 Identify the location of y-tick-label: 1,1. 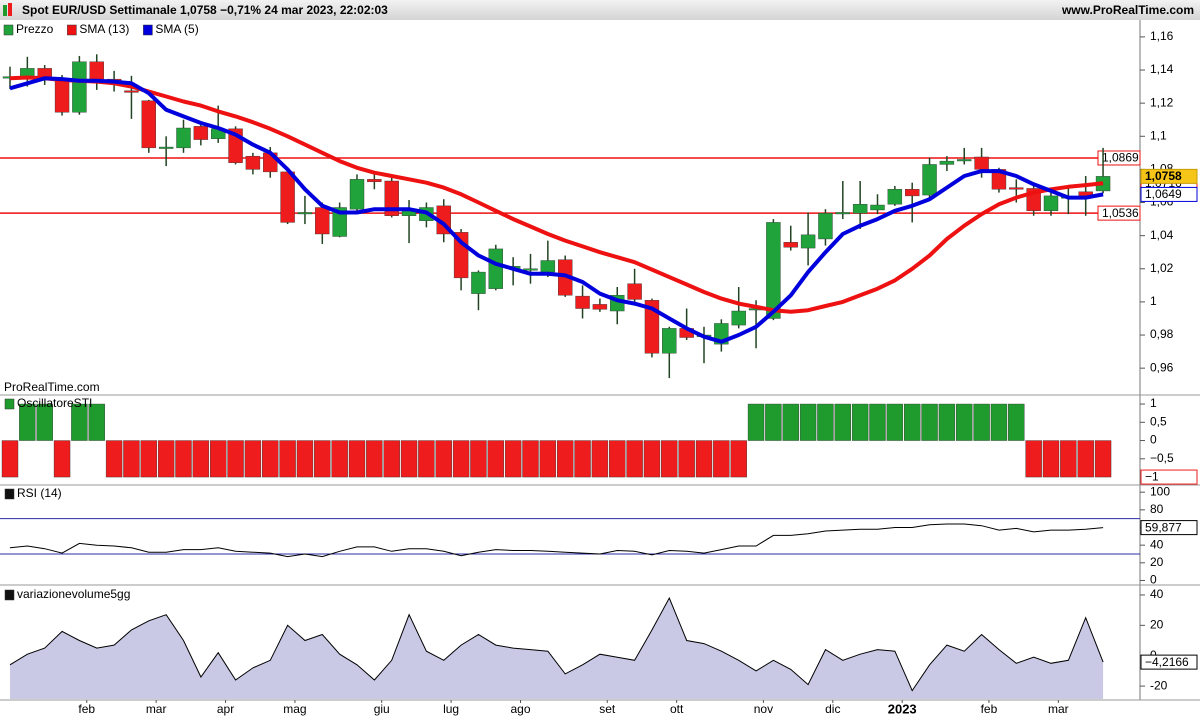
(1158, 135).